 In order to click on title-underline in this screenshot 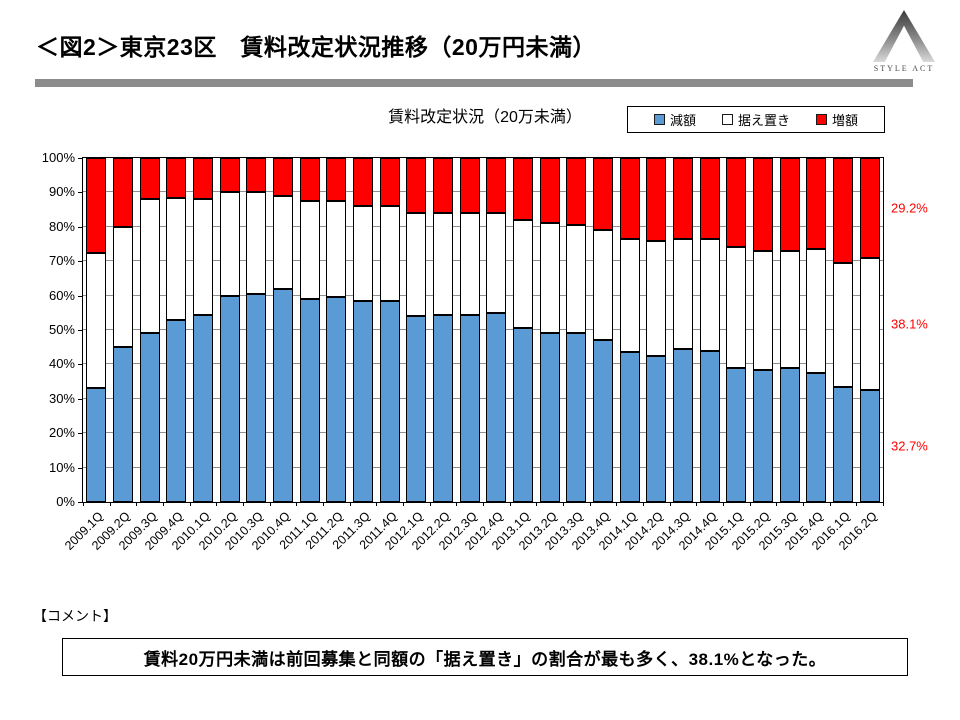, I will do `click(474, 83)`.